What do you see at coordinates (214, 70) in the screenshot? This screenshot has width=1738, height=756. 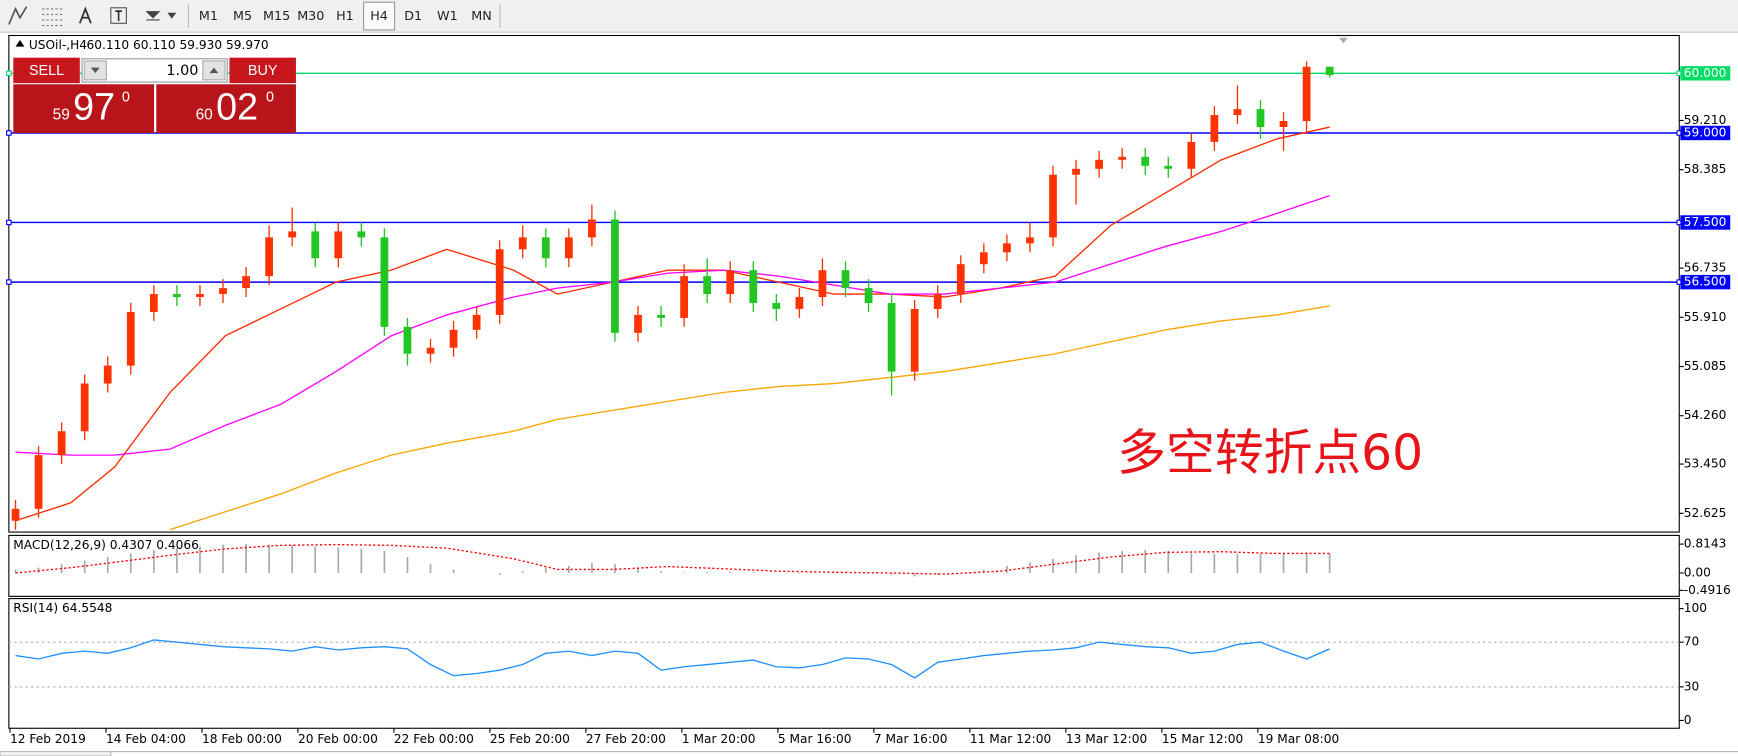 I see `arrow-icon` at bounding box center [214, 70].